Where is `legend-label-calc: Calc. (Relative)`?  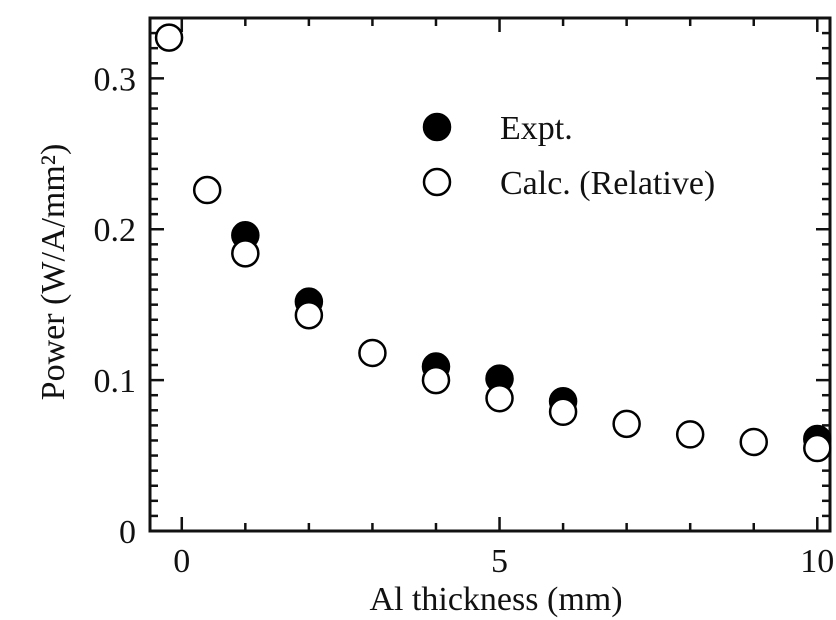 legend-label-calc: Calc. (Relative) is located at coordinates (607, 183).